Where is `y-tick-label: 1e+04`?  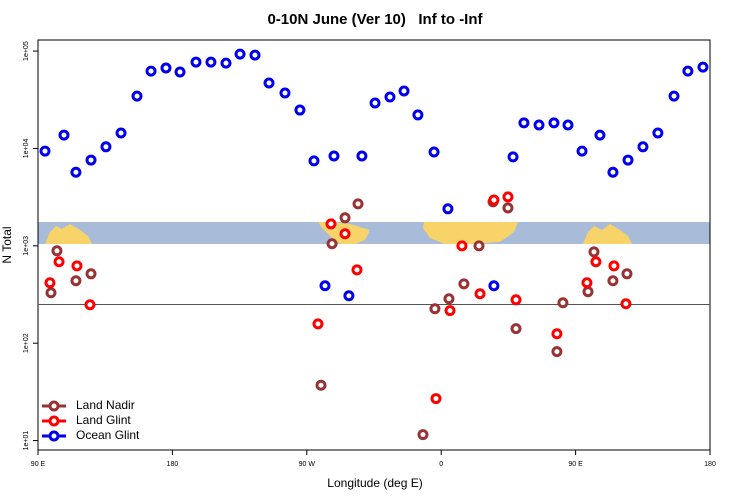
y-tick-label: 1e+04 is located at coordinates (26, 149).